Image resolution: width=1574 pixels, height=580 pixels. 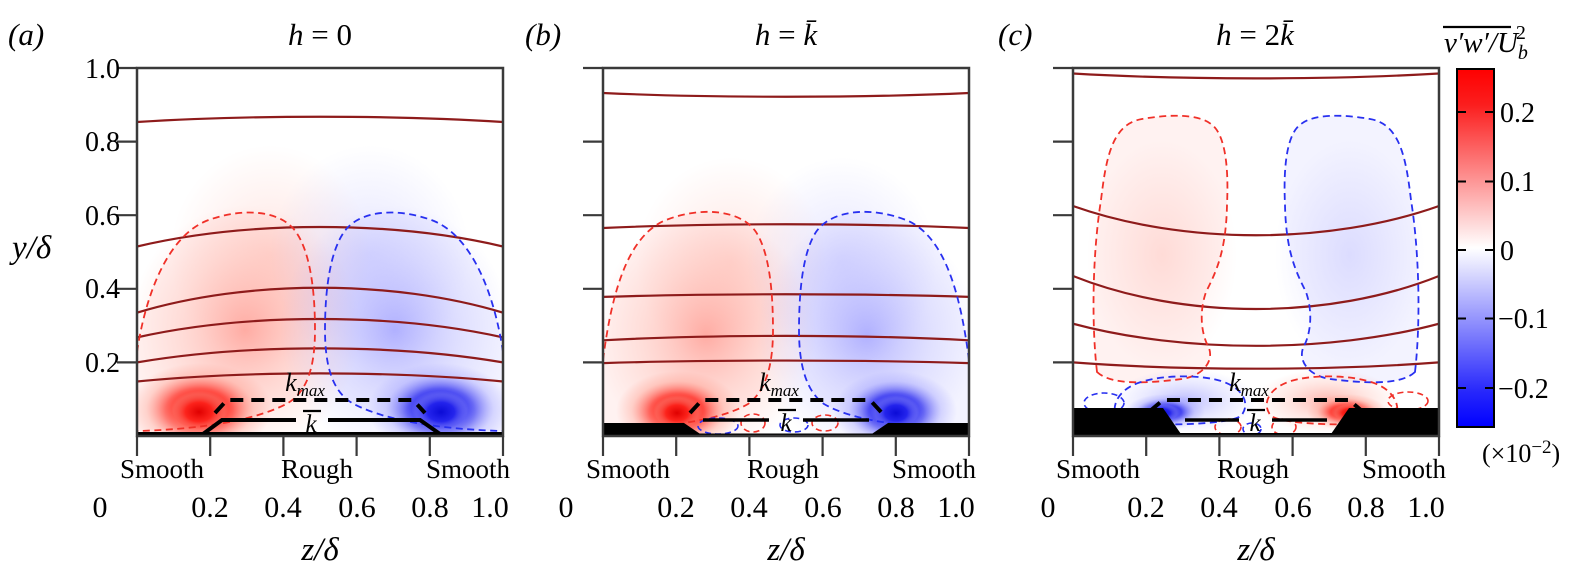 What do you see at coordinates (441, 412) in the screenshot?
I see `negative-core-peak` at bounding box center [441, 412].